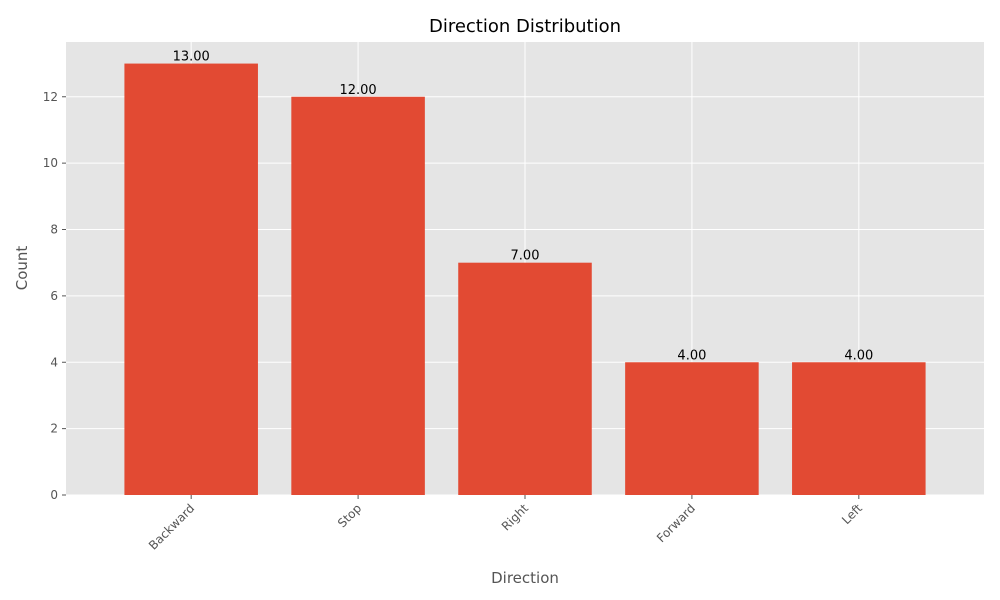 The width and height of the screenshot is (1000, 600). Describe the element at coordinates (515, 517) in the screenshot. I see `x-tick-label: Right` at that location.